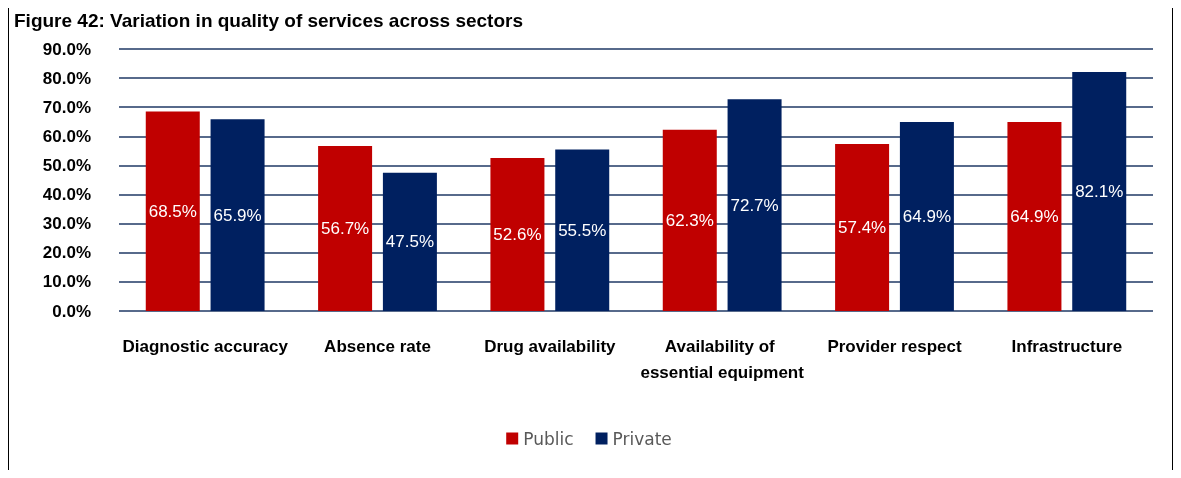 This screenshot has height=478, width=1181. I want to click on y-tick-label: 80.0%, so click(66, 78).